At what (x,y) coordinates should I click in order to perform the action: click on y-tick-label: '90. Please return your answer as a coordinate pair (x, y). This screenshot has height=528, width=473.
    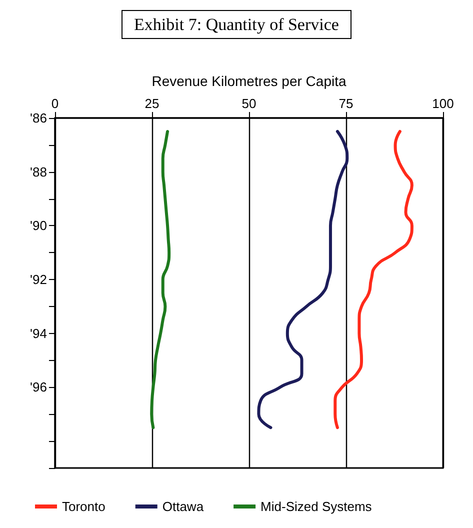
    Looking at the image, I should click on (38, 226).